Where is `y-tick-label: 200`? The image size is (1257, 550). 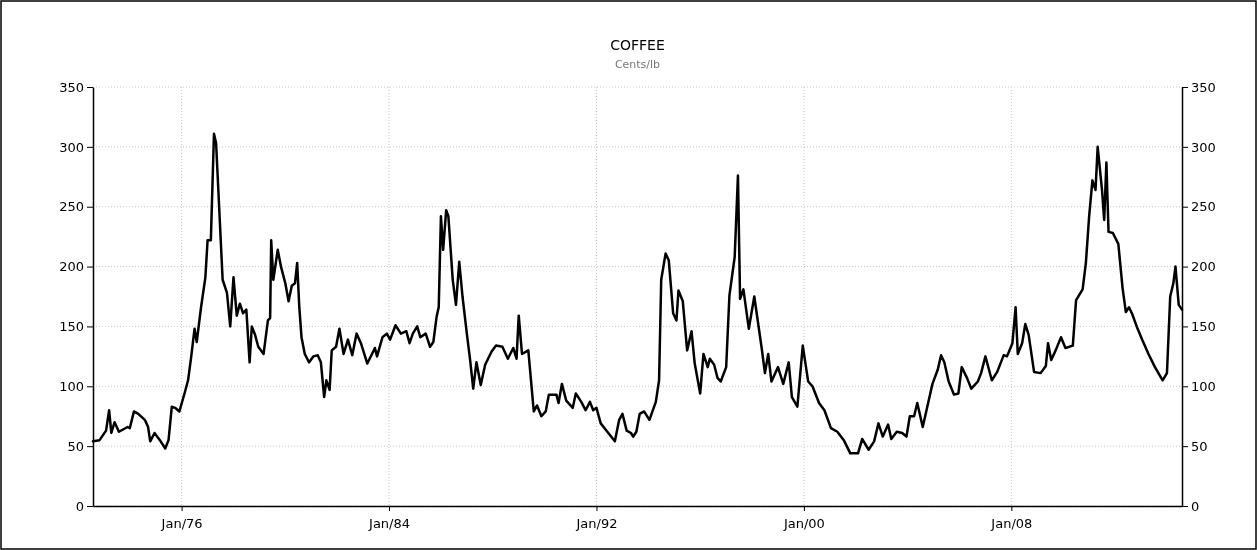
y-tick-label: 200 is located at coordinates (71, 267).